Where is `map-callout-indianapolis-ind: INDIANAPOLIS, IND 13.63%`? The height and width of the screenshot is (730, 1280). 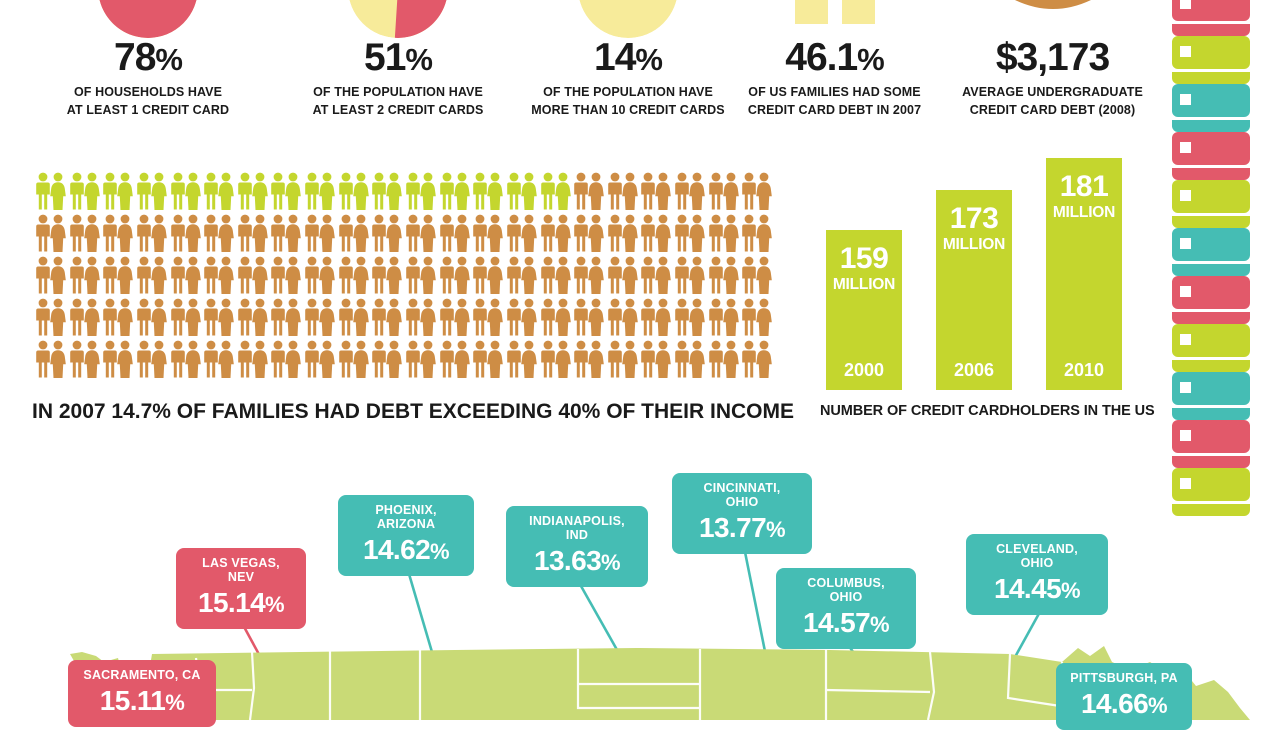 map-callout-indianapolis-ind: INDIANAPOLIS, IND 13.63% is located at coordinates (577, 546).